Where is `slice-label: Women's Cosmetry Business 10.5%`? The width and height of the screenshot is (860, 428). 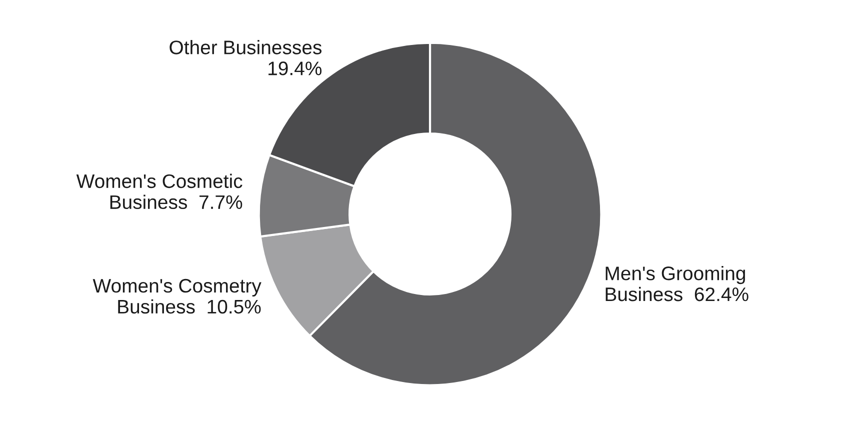
slice-label: Women's Cosmetry Business 10.5% is located at coordinates (177, 296).